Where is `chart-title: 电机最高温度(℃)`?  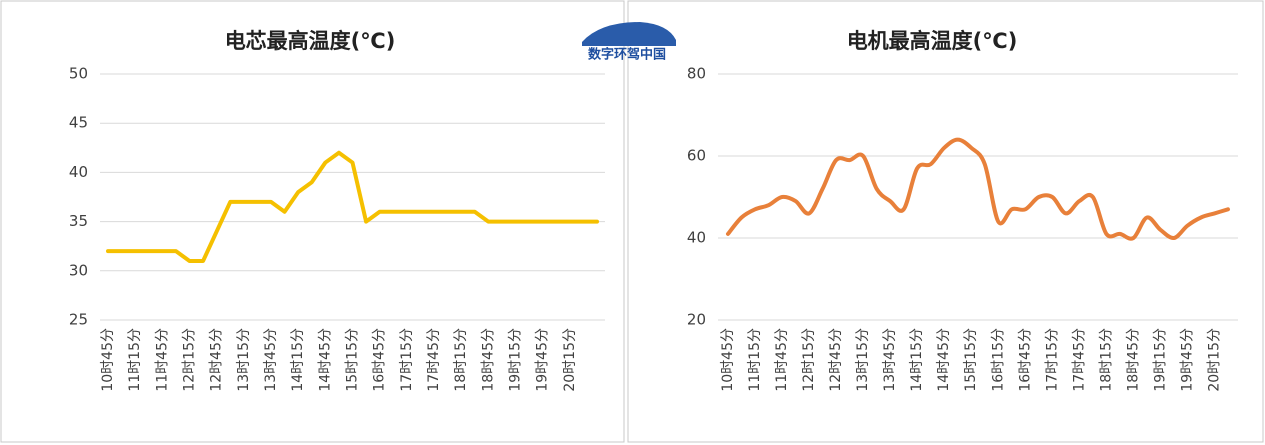
chart-title: 电机最高温度(℃) is located at coordinates (932, 41).